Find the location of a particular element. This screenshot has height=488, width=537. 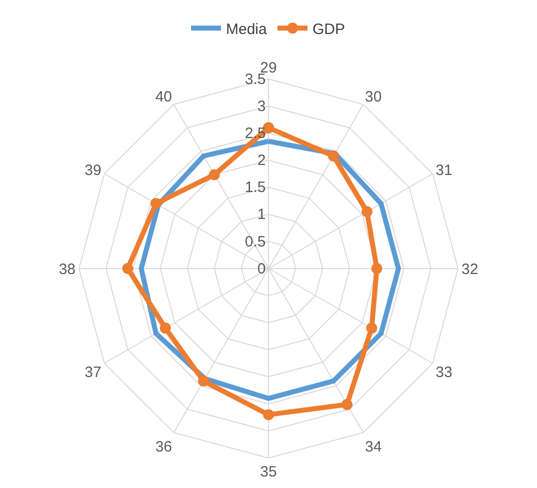

spoke-label: 40 is located at coordinates (163, 97).